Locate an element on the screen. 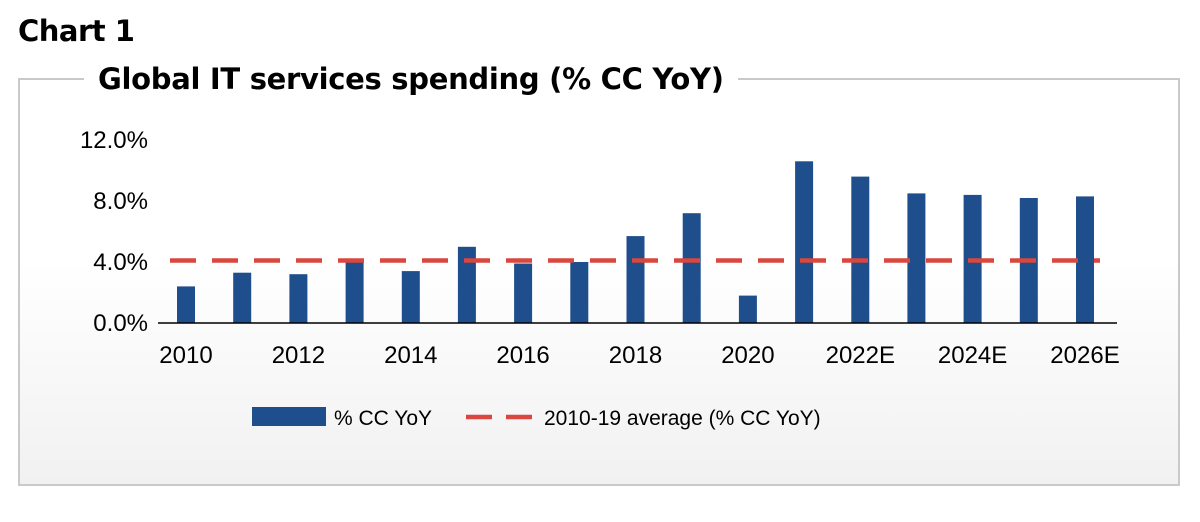  y-tick-label: 4.0% is located at coordinates (120, 262).